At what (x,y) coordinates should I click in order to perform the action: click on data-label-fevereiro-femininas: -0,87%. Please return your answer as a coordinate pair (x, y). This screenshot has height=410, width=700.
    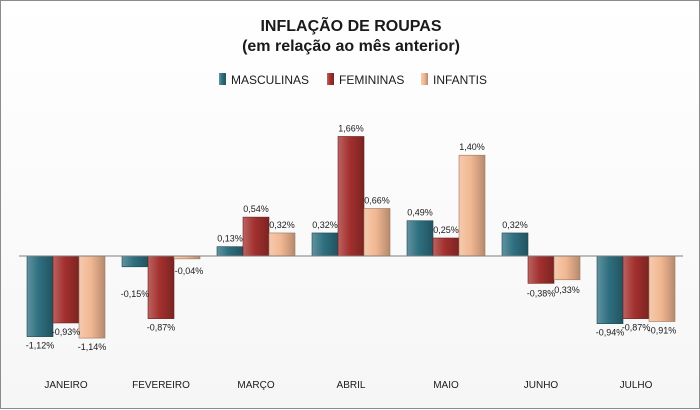
    Looking at the image, I should click on (161, 328).